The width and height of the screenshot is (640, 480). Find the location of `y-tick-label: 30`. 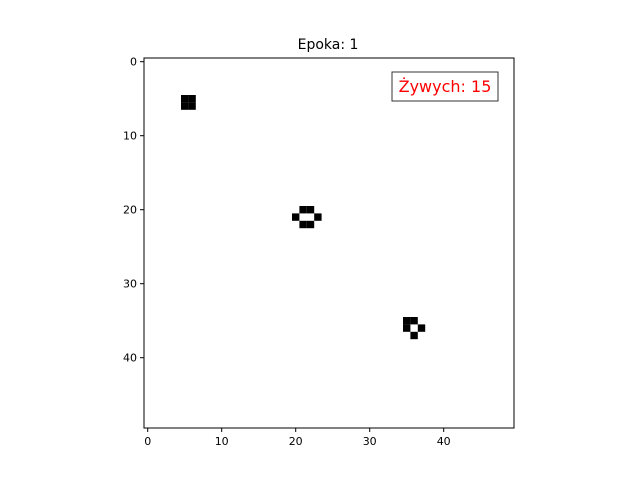

y-tick-label: 30 is located at coordinates (130, 284).